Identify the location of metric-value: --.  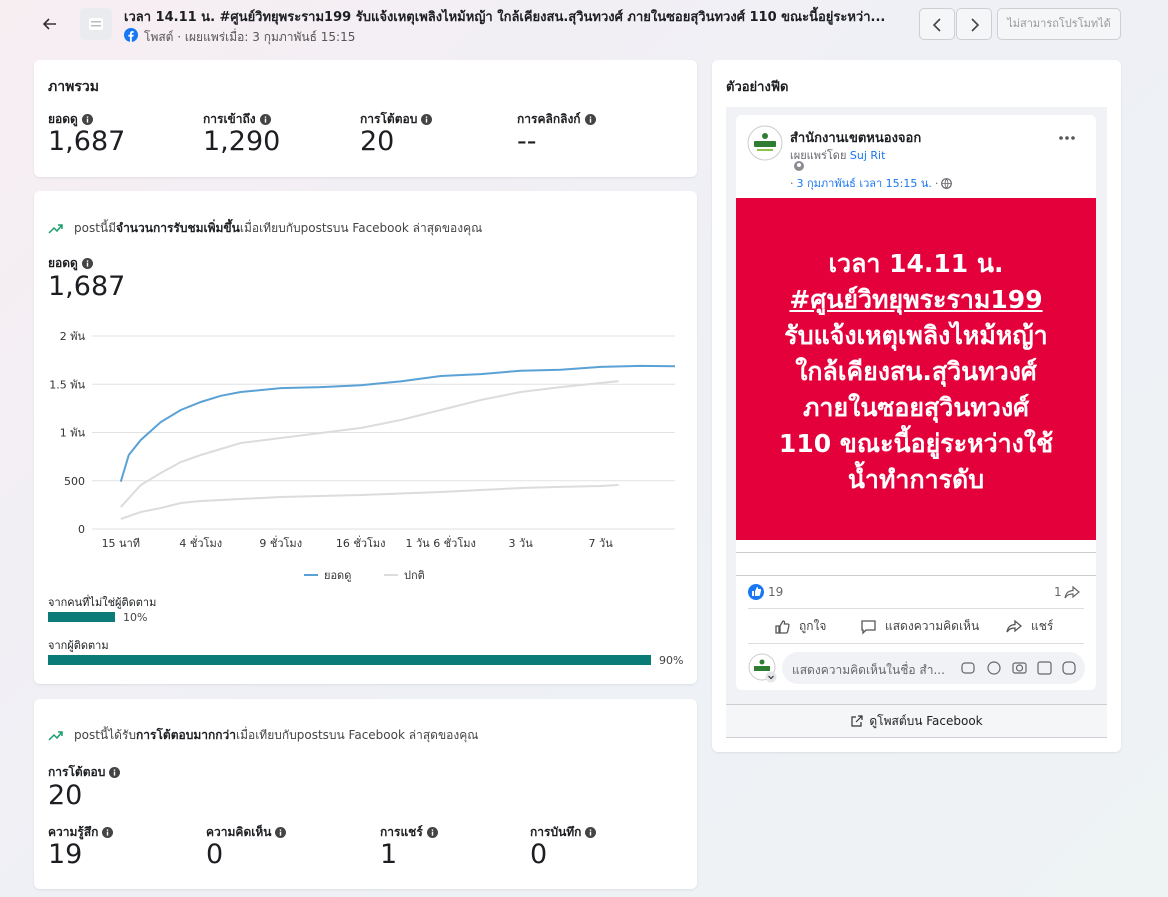
(527, 141).